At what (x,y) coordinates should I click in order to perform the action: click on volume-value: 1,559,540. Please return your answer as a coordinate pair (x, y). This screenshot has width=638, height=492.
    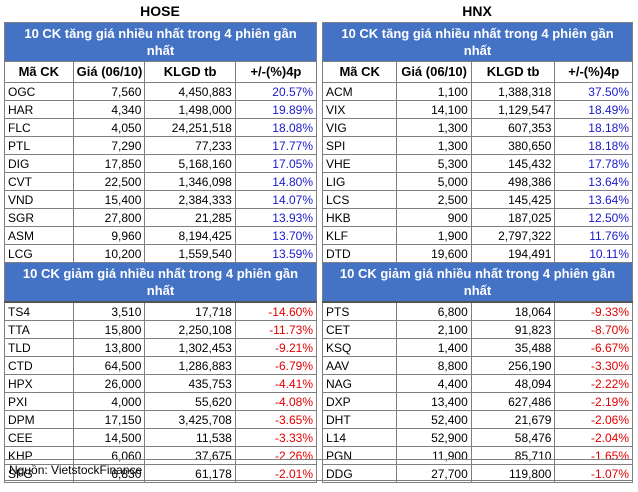
    Looking at the image, I should click on (190, 253).